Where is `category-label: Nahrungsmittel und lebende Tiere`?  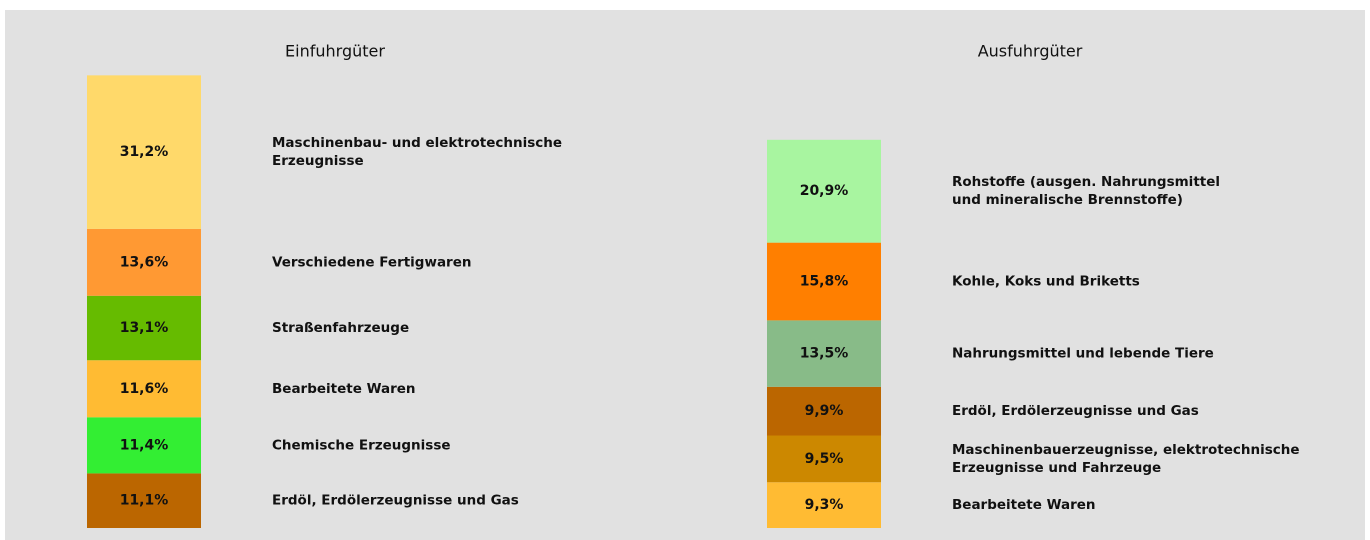
category-label: Nahrungsmittel und lebende Tiere is located at coordinates (1083, 354).